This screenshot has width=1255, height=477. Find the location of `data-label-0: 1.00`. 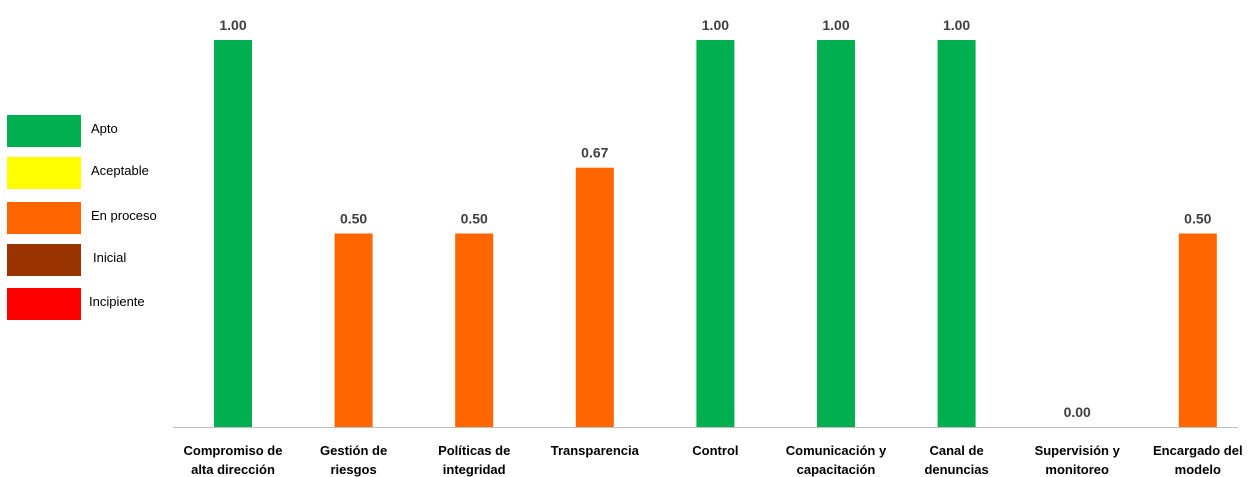

data-label-0: 1.00 is located at coordinates (232, 25).